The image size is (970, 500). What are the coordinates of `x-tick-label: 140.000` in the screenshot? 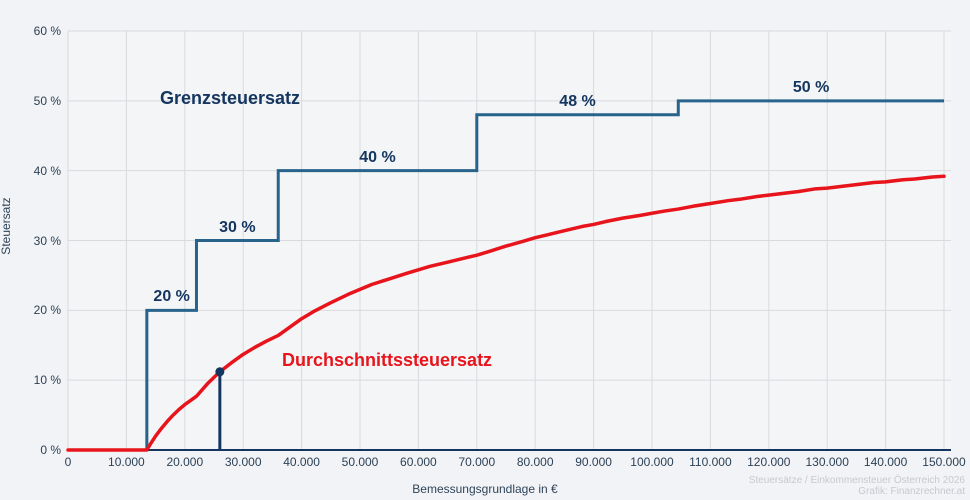 It's located at (885, 462).